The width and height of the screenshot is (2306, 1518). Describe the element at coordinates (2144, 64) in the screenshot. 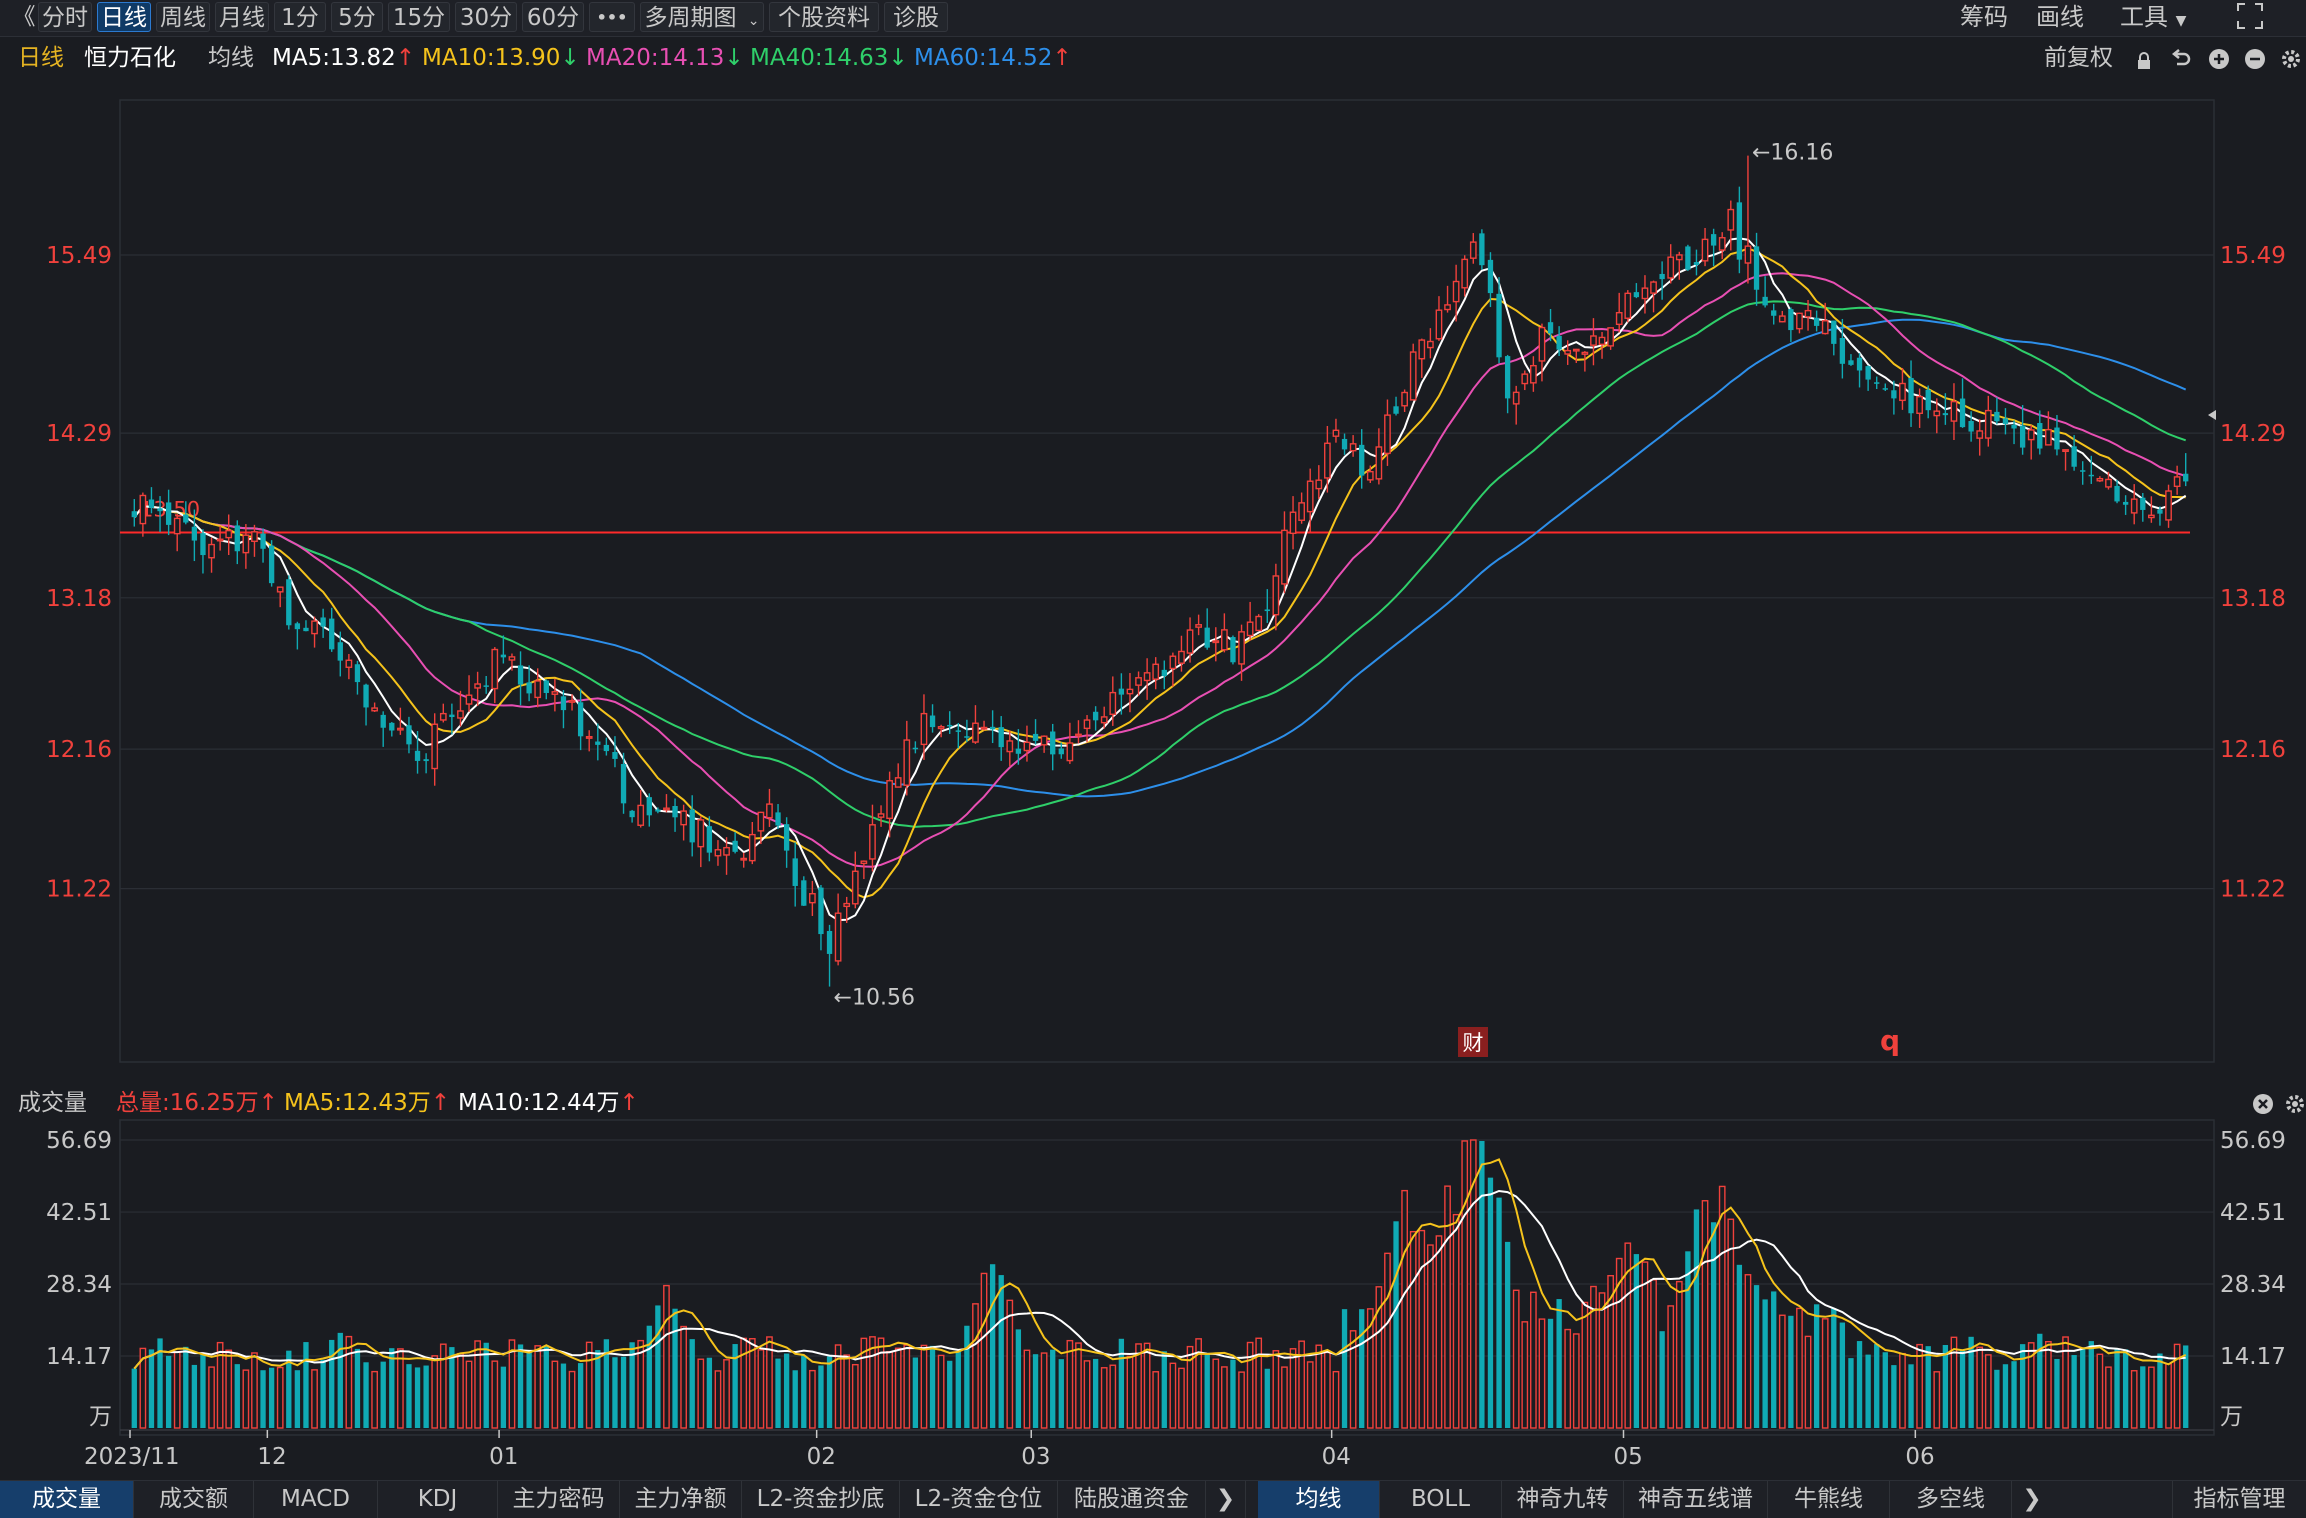

I see `lock-icon` at that location.